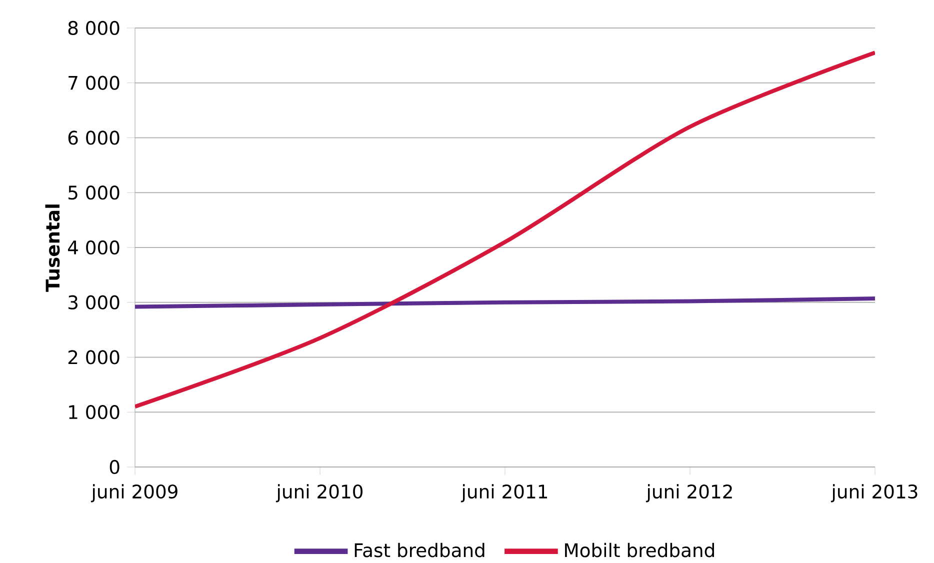 The height and width of the screenshot is (563, 934). I want to click on y-axis-title: Tusental, so click(52, 248).